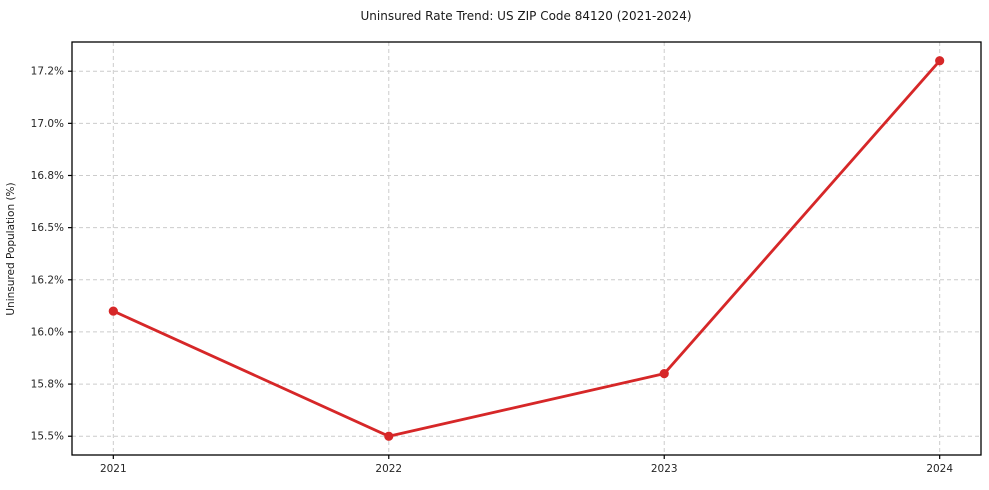 This screenshot has width=989, height=490. I want to click on y-tick-label: 17.0%, so click(47, 124).